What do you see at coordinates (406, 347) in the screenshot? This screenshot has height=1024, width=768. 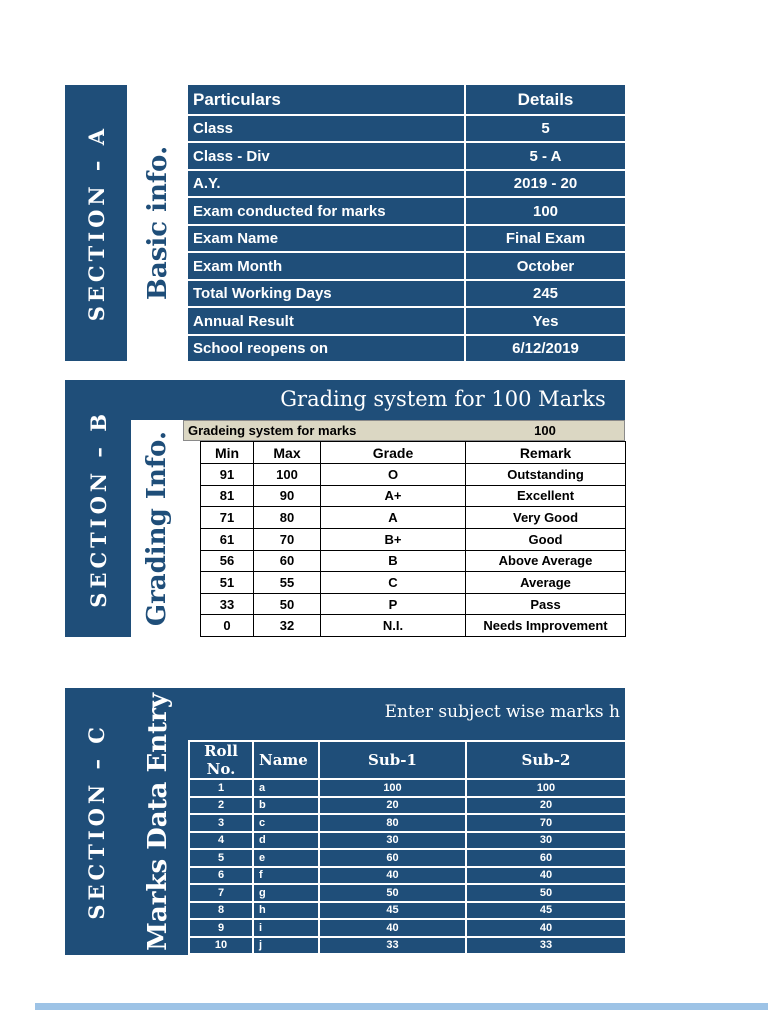 I see `basic-info-row: School reopens on 6/12/2019` at bounding box center [406, 347].